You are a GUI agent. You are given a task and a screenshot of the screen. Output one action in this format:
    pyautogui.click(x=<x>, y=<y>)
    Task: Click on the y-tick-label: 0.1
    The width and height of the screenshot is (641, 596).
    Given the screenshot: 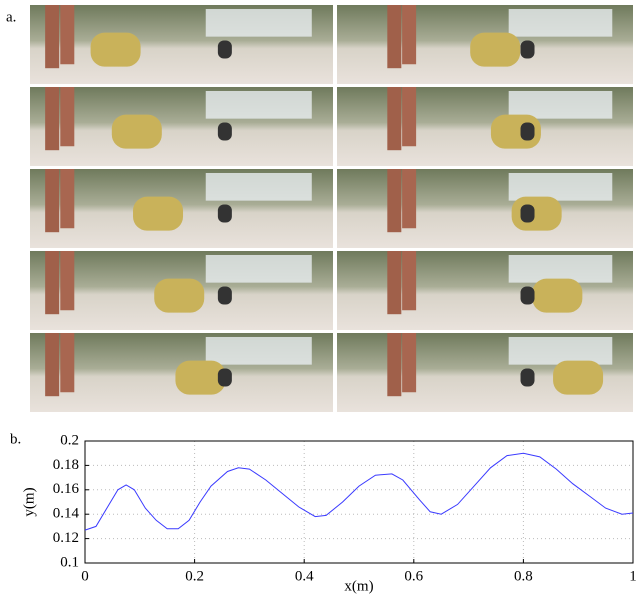 What is the action you would take?
    pyautogui.click(x=69, y=562)
    